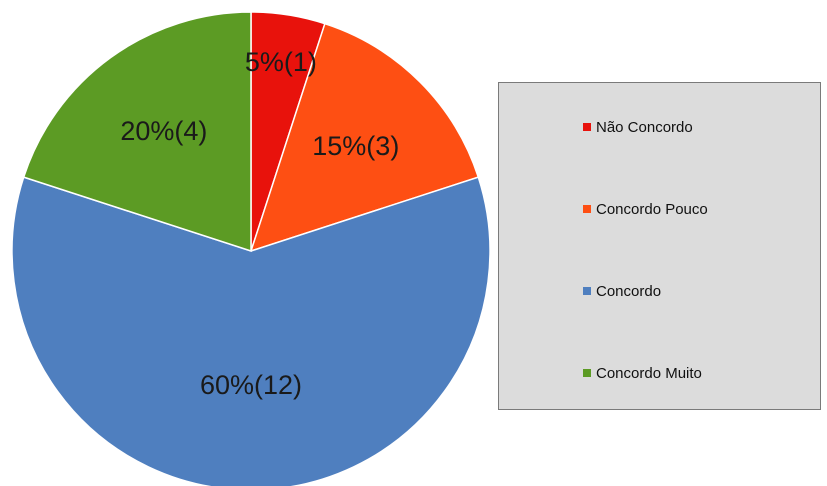 Image resolution: width=827 pixels, height=486 pixels. Describe the element at coordinates (587, 373) in the screenshot. I see `legend-swatch-concordo-muito` at that location.